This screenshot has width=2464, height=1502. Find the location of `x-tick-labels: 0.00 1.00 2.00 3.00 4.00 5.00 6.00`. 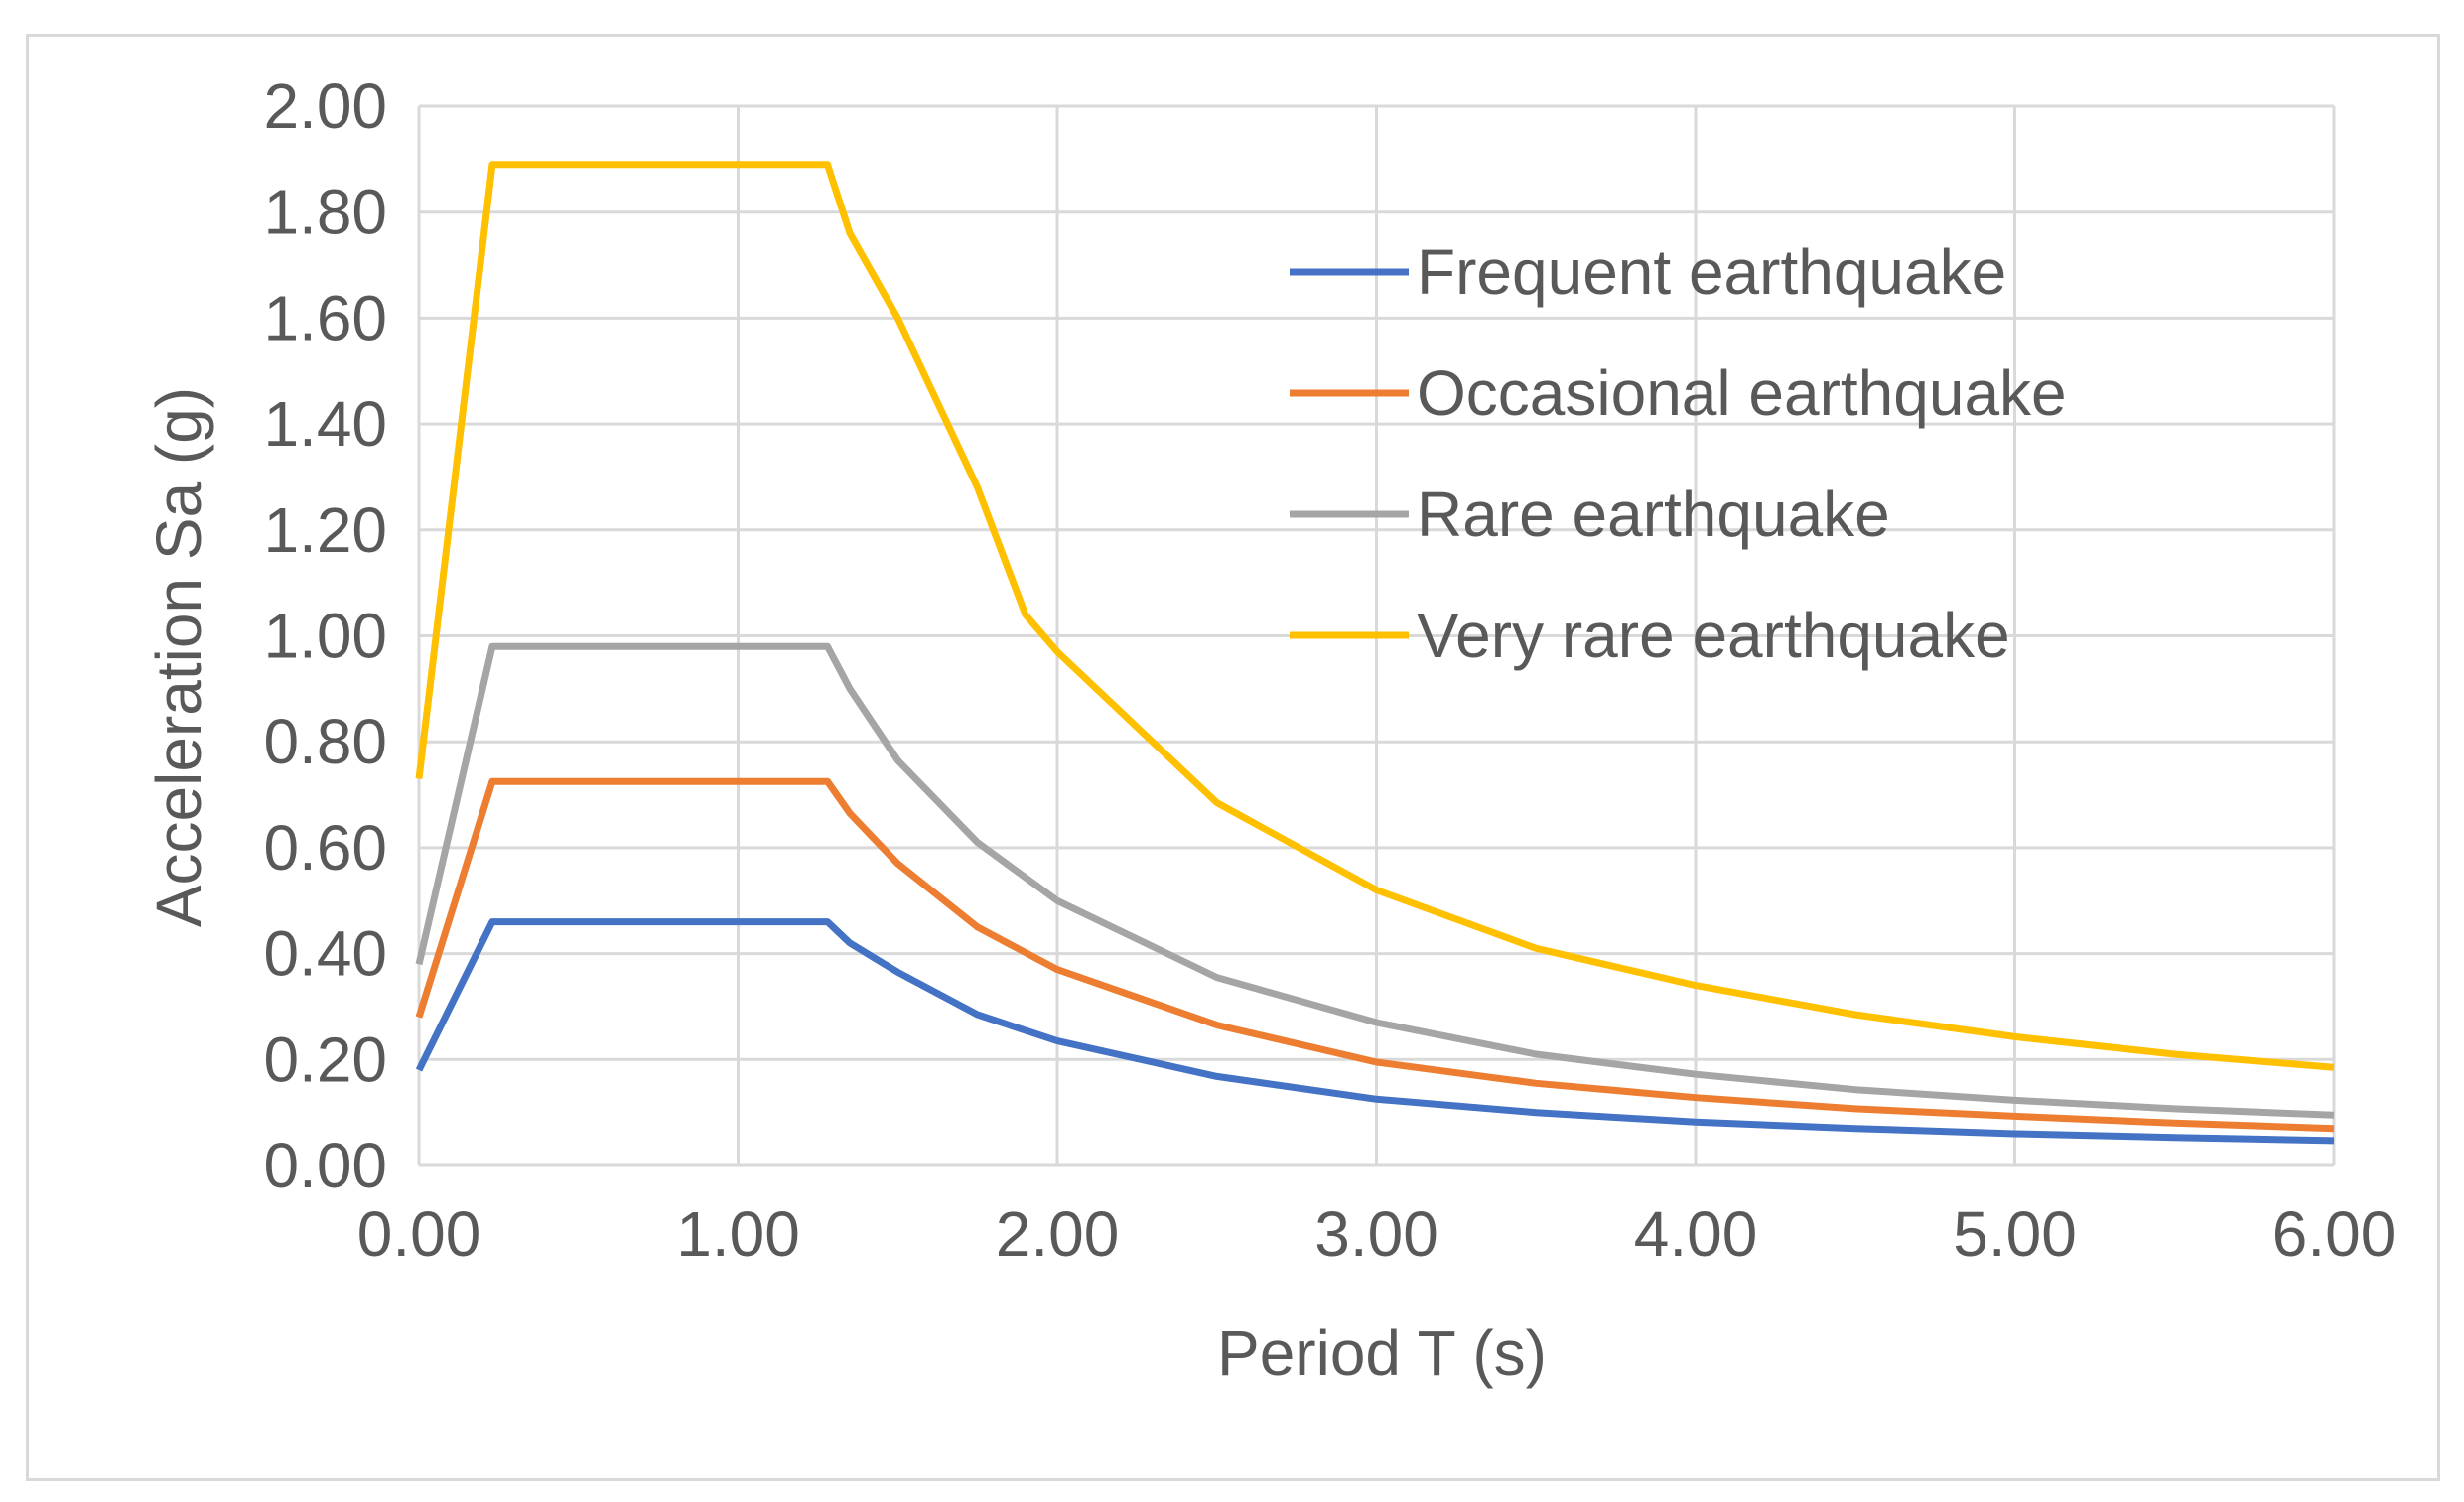

x-tick-labels: 0.00 1.00 2.00 3.00 4.00 5.00 6.00 is located at coordinates (1376, 1234).